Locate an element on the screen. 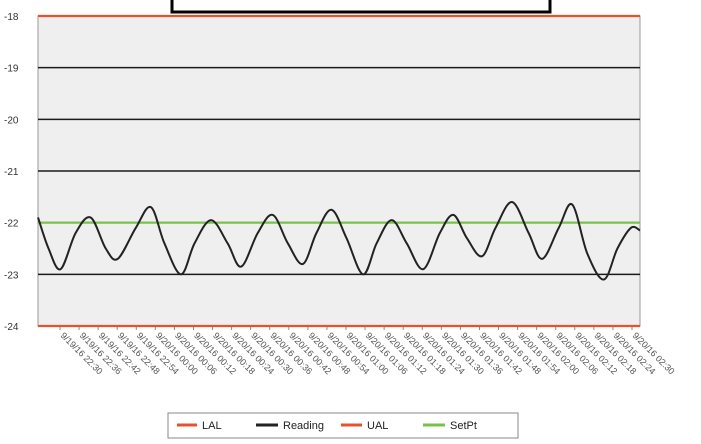 The height and width of the screenshot is (444, 701). y-tick-label: -23 is located at coordinates (11, 275).